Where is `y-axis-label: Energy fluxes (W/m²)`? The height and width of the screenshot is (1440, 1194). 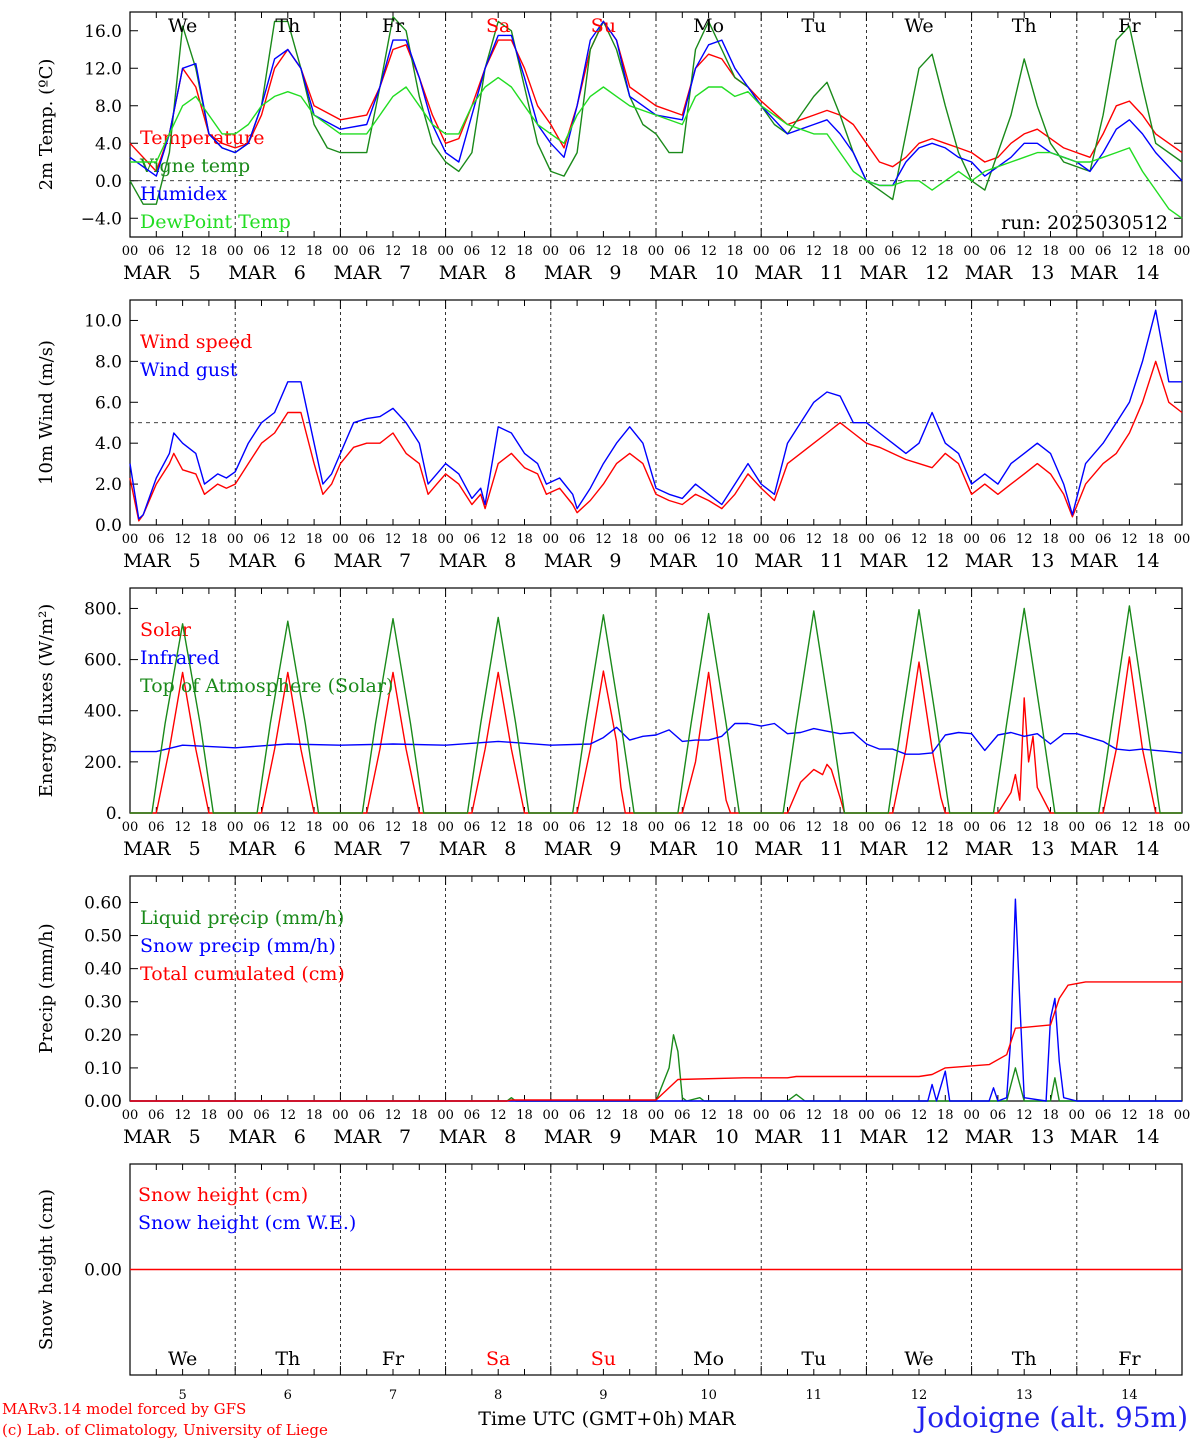
y-axis-label: Energy fluxes (W/m²) is located at coordinates (46, 701).